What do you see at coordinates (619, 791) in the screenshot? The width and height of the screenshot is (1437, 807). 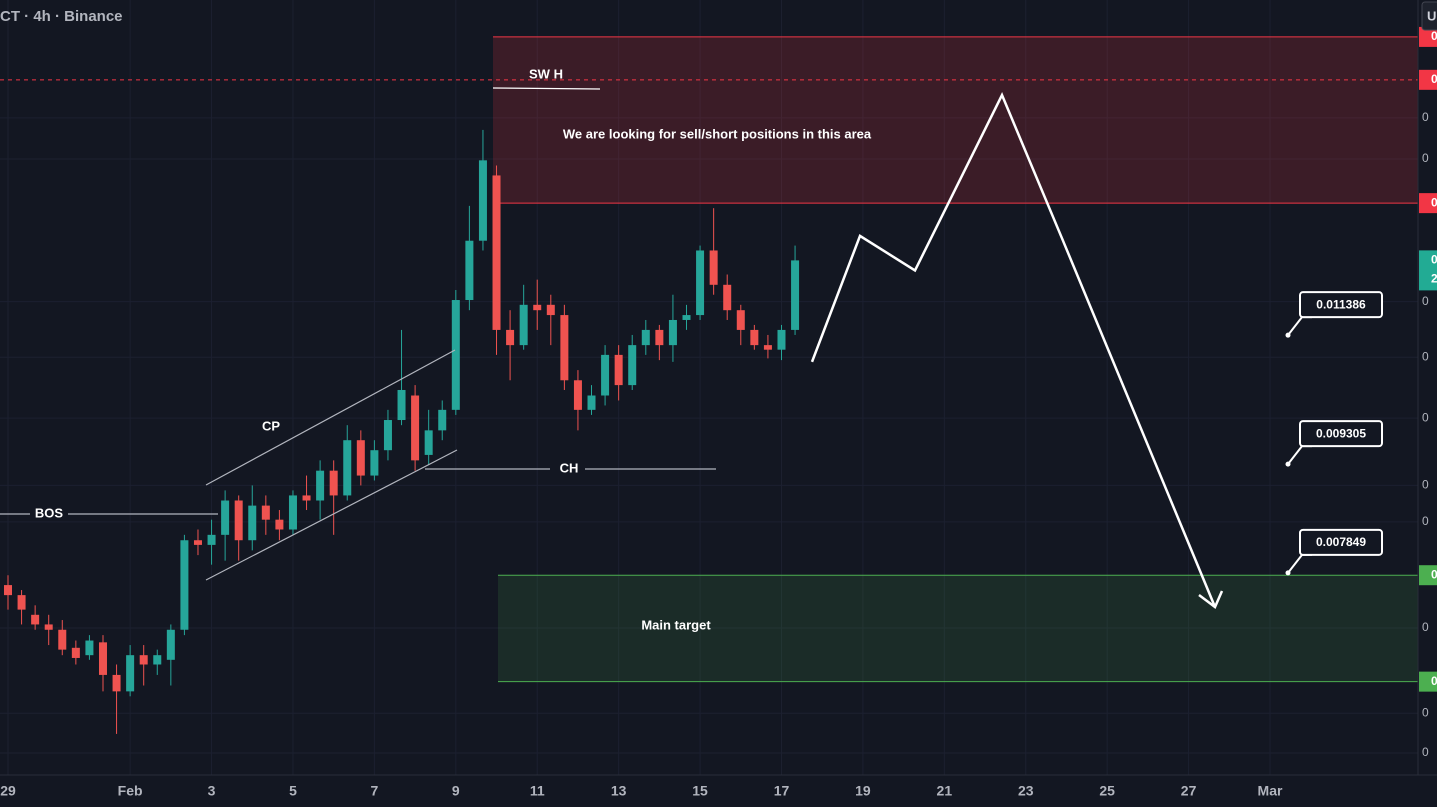 I see `x-tick-label: 13` at bounding box center [619, 791].